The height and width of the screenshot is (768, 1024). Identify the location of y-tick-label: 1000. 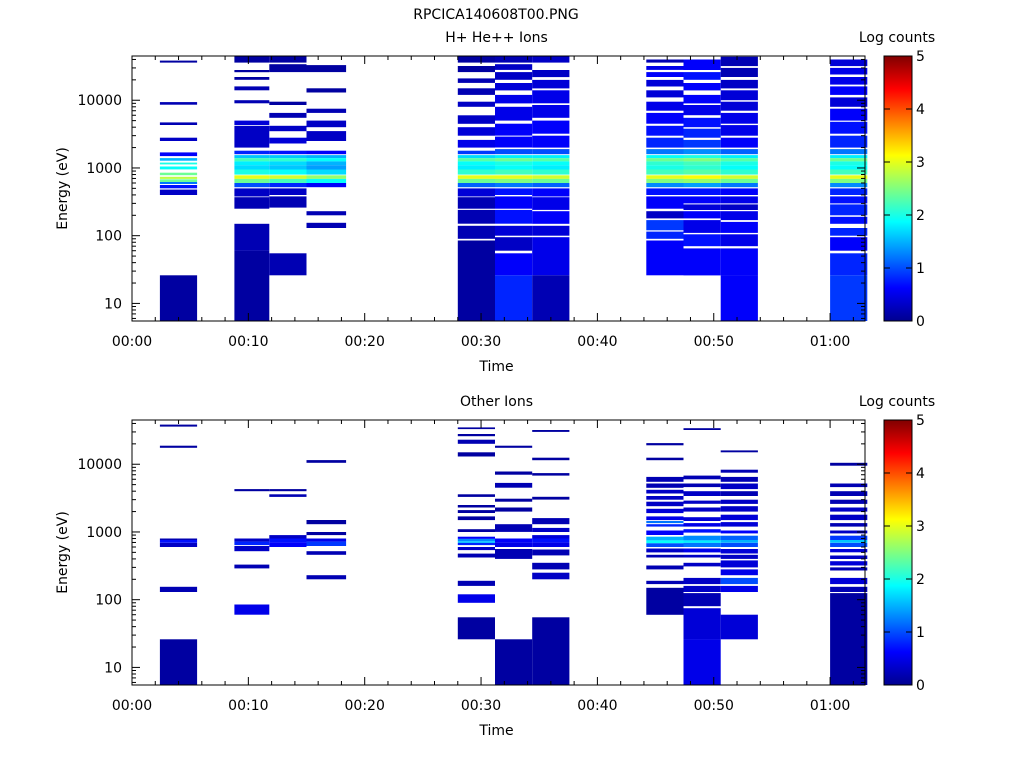
(104, 169).